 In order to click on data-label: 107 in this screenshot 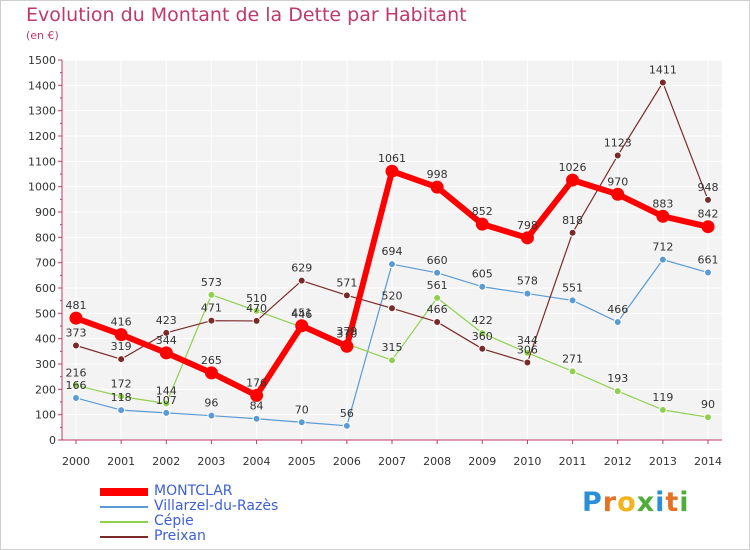, I will do `click(166, 400)`.